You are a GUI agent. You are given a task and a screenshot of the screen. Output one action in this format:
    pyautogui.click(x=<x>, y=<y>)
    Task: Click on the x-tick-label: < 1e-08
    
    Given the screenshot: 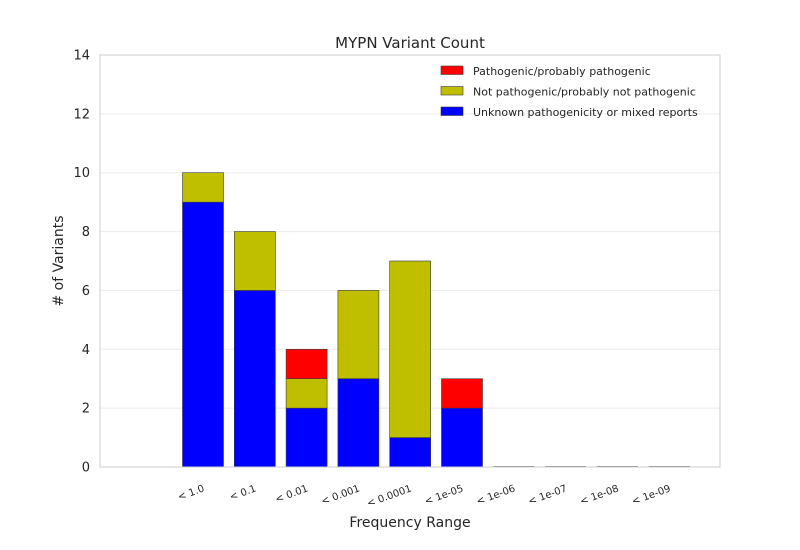 What is the action you would take?
    pyautogui.click(x=600, y=495)
    